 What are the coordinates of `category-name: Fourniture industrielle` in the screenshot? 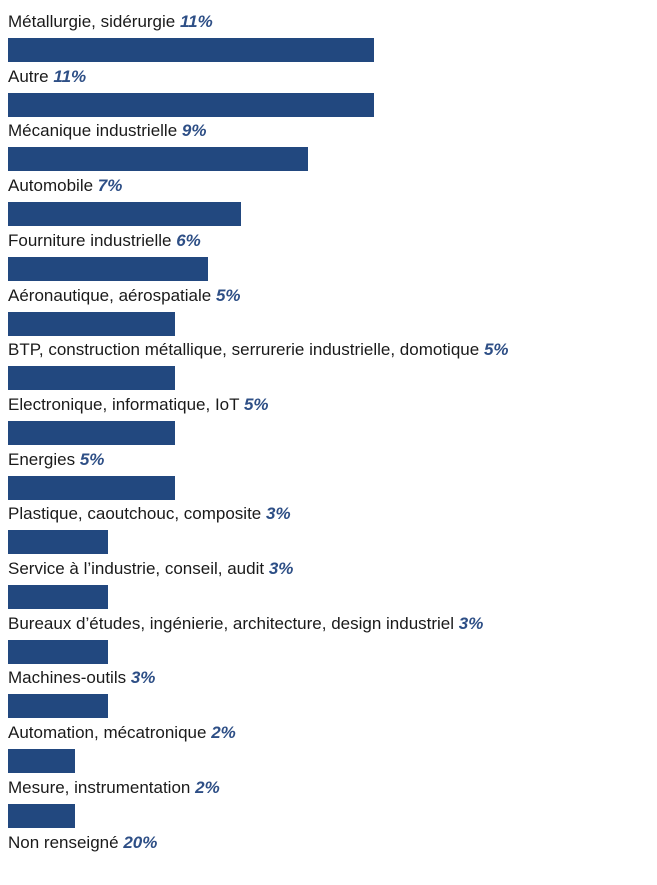 It's located at (90, 240).